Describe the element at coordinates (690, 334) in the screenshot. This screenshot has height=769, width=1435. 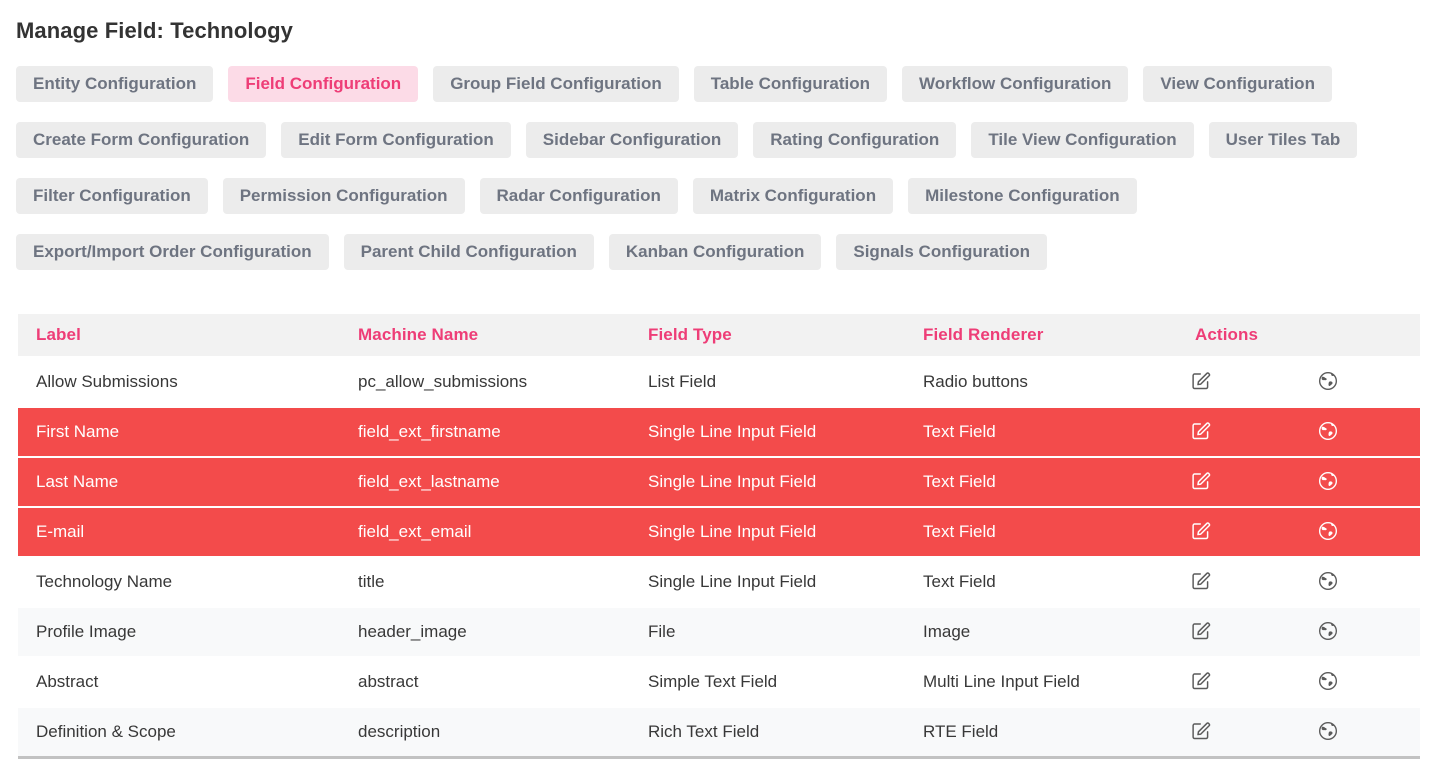
I see `column-header-field-type: Field Type` at that location.